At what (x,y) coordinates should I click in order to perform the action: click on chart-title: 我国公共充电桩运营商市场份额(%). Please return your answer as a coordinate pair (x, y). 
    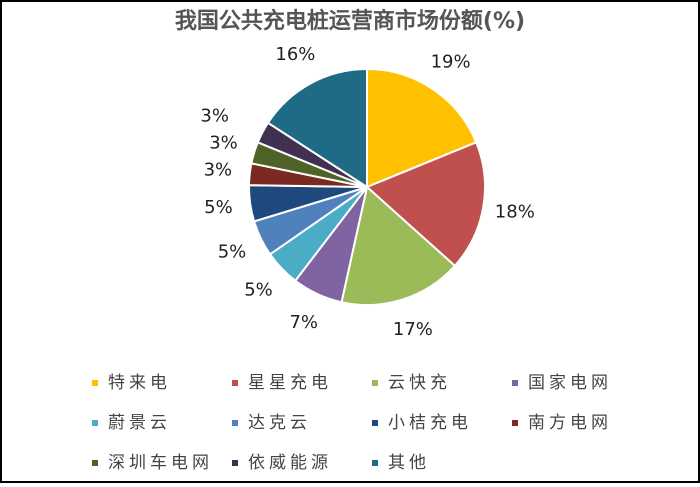
    Looking at the image, I should click on (350, 21).